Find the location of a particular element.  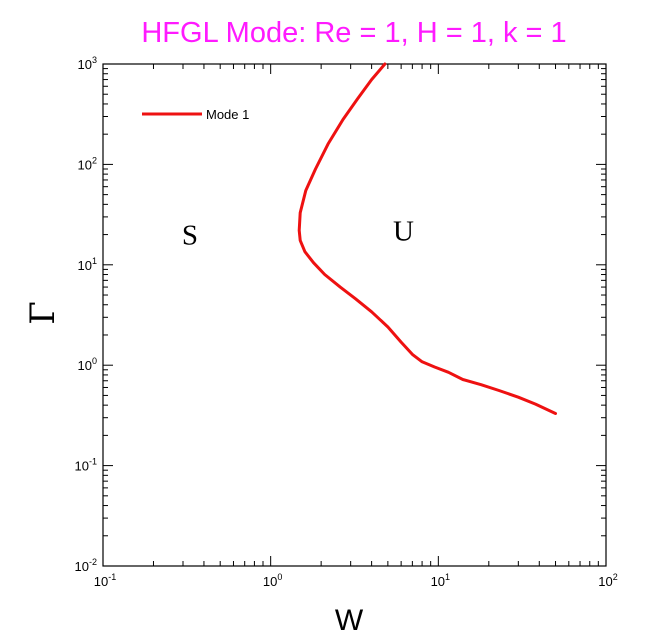

chart-title: HFGL Mode: Re = 1, H = 1, k = 1 is located at coordinates (353, 33).